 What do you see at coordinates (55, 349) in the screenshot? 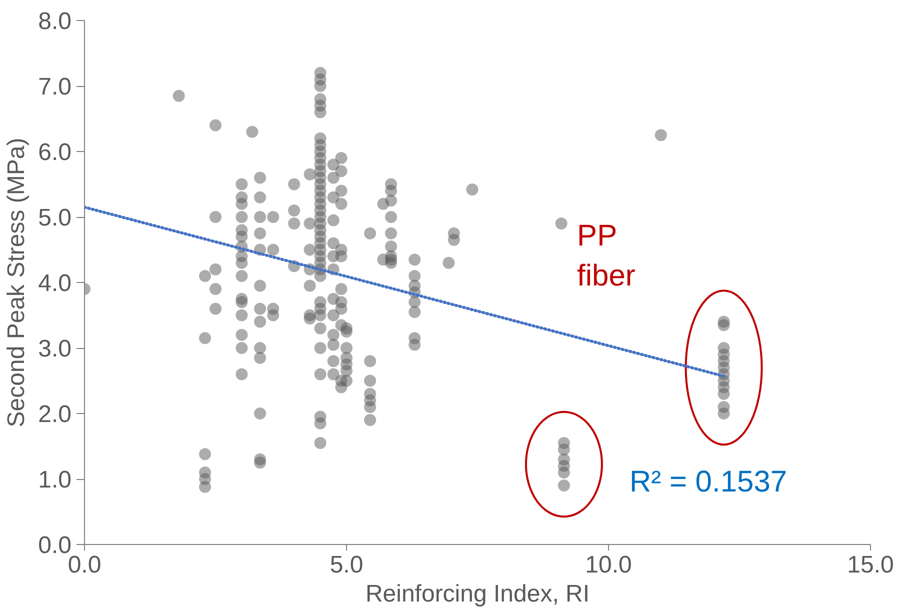
I see `y-tick-label: 3.0` at bounding box center [55, 349].